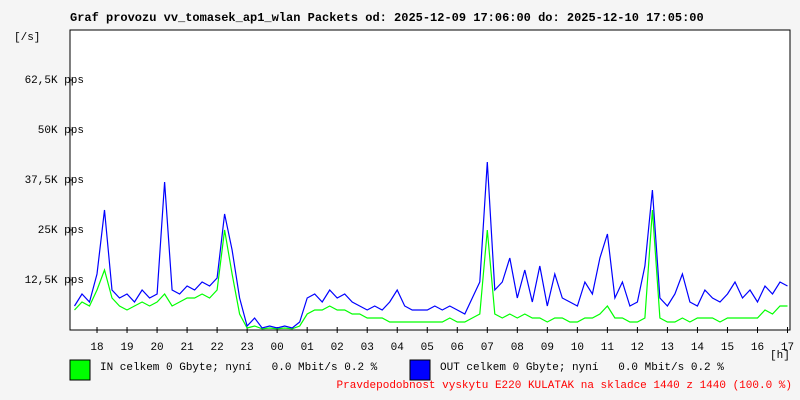 The image size is (800, 400). What do you see at coordinates (427, 348) in the screenshot?
I see `x-tick-label: 05` at bounding box center [427, 348].